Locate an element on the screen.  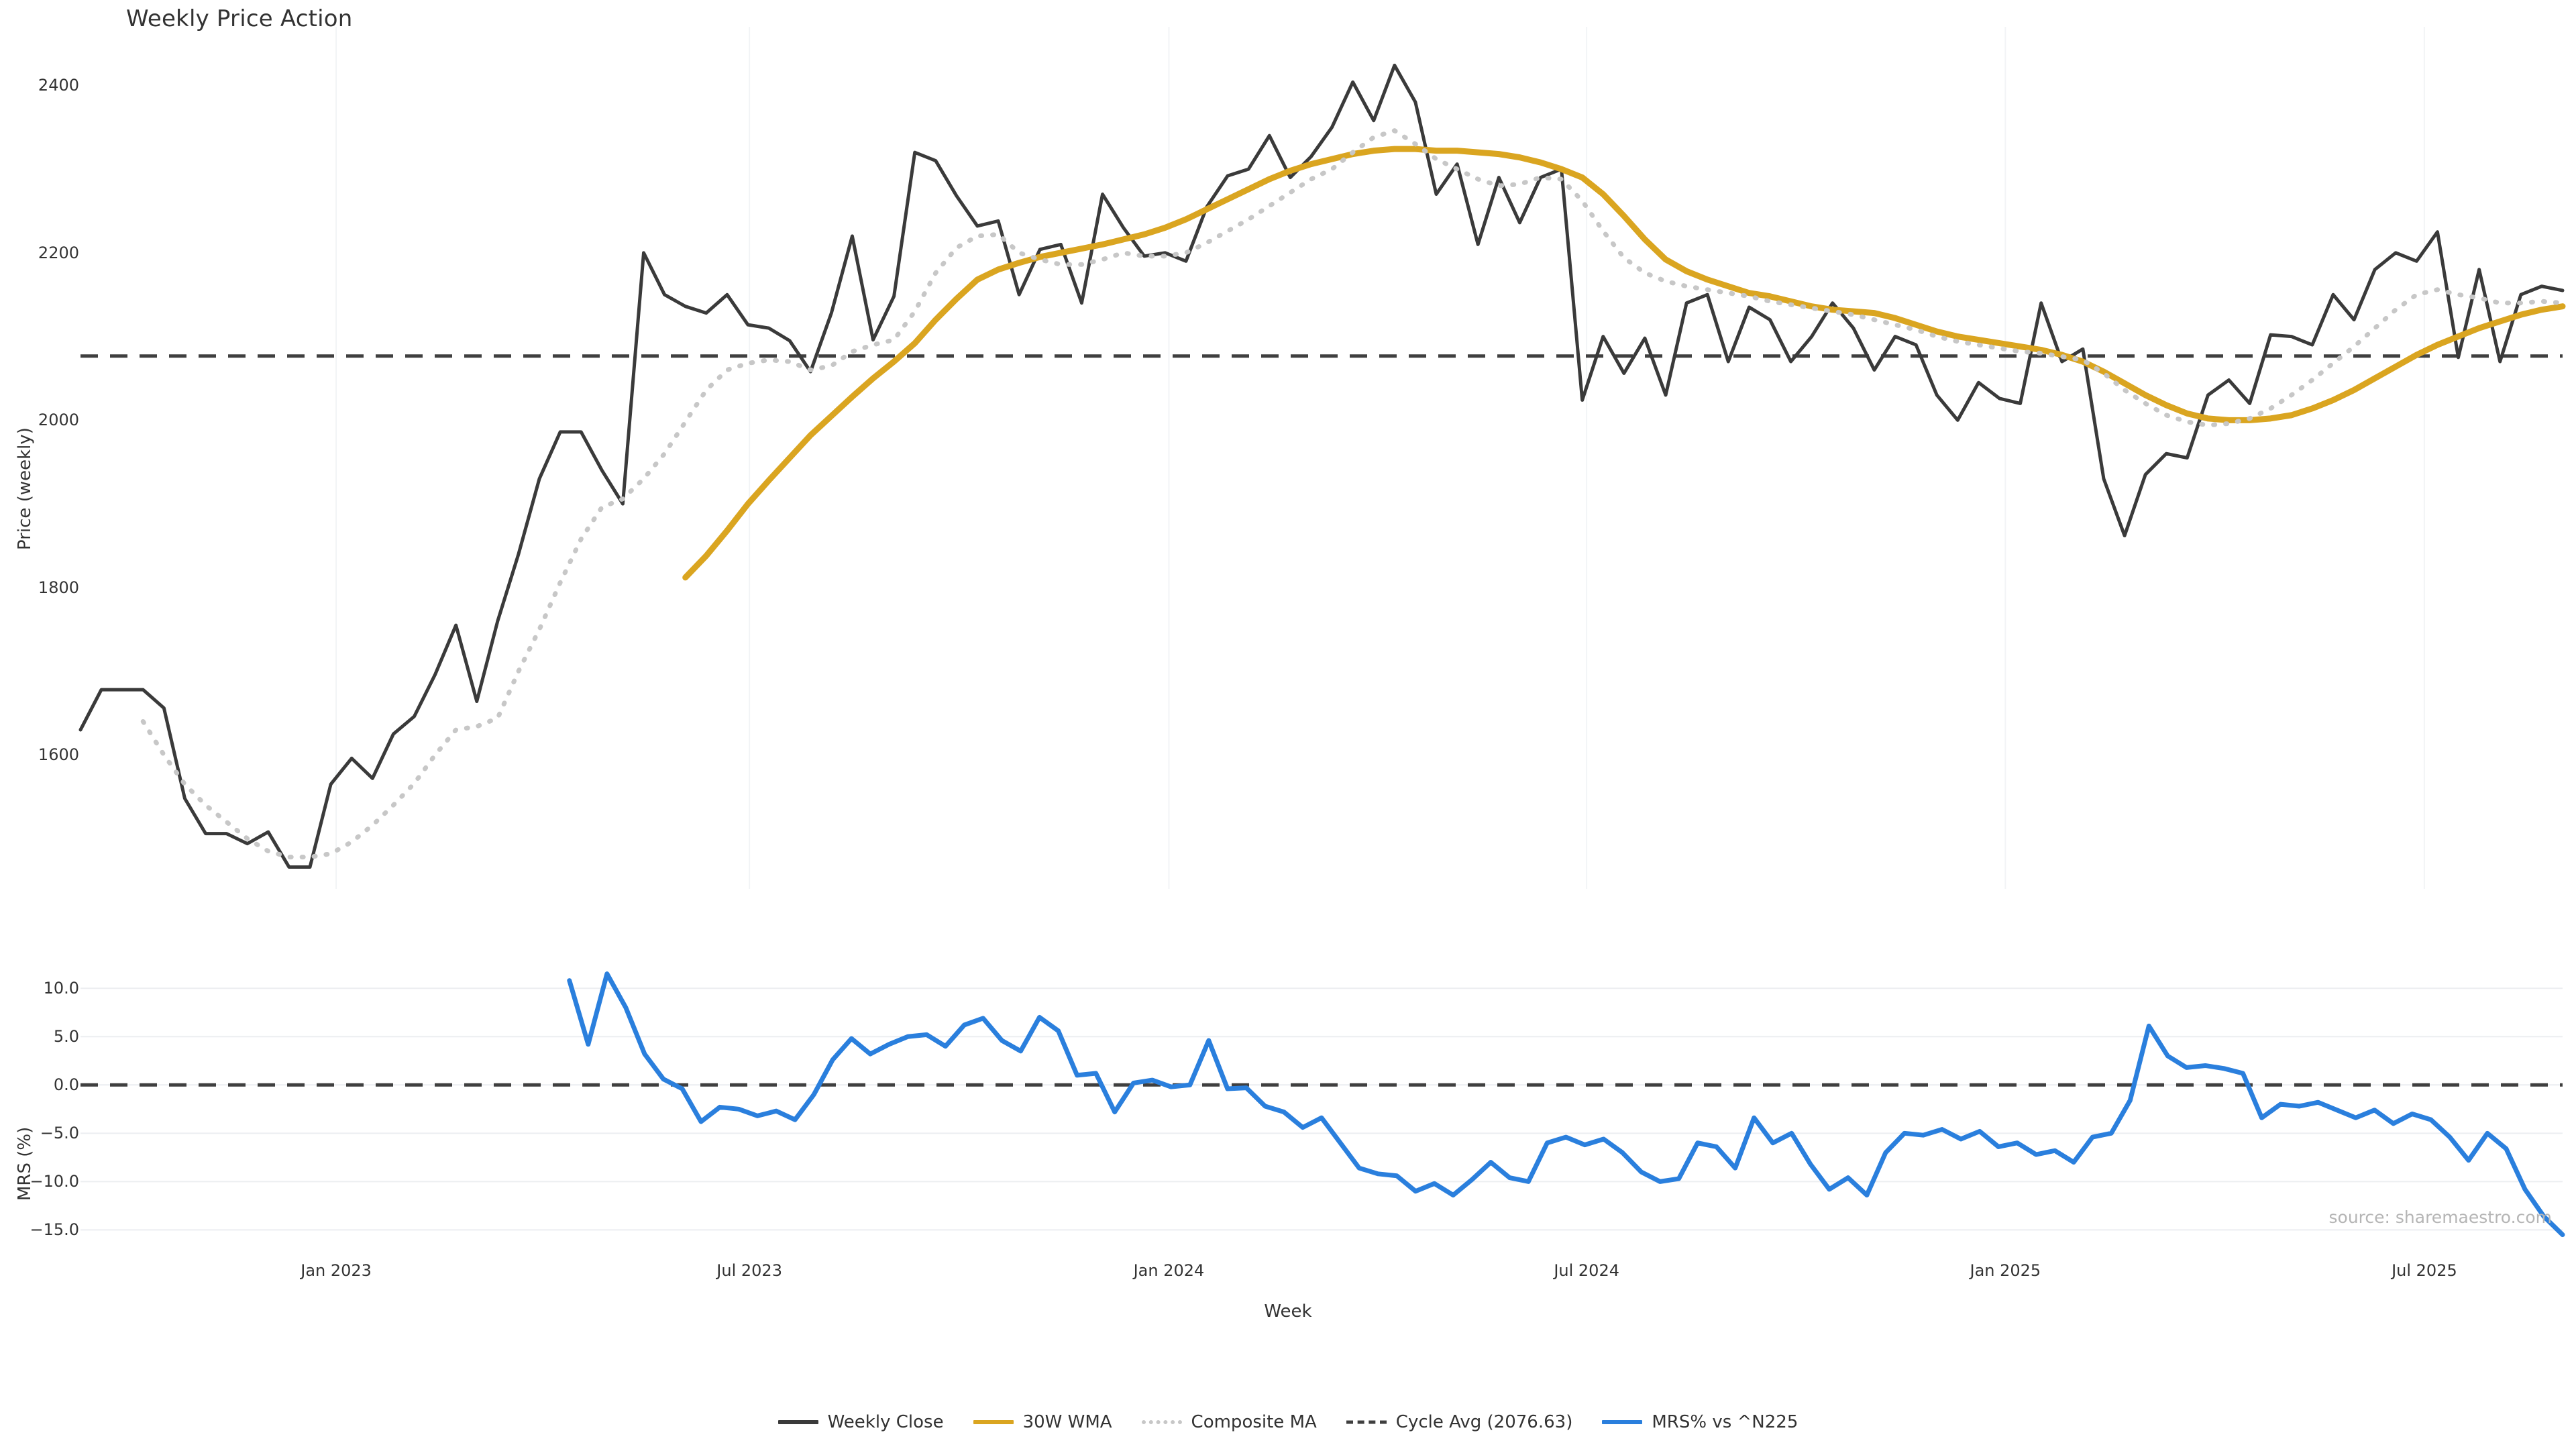
source-watermark: source: sharemaestro.com is located at coordinates (2440, 1217).